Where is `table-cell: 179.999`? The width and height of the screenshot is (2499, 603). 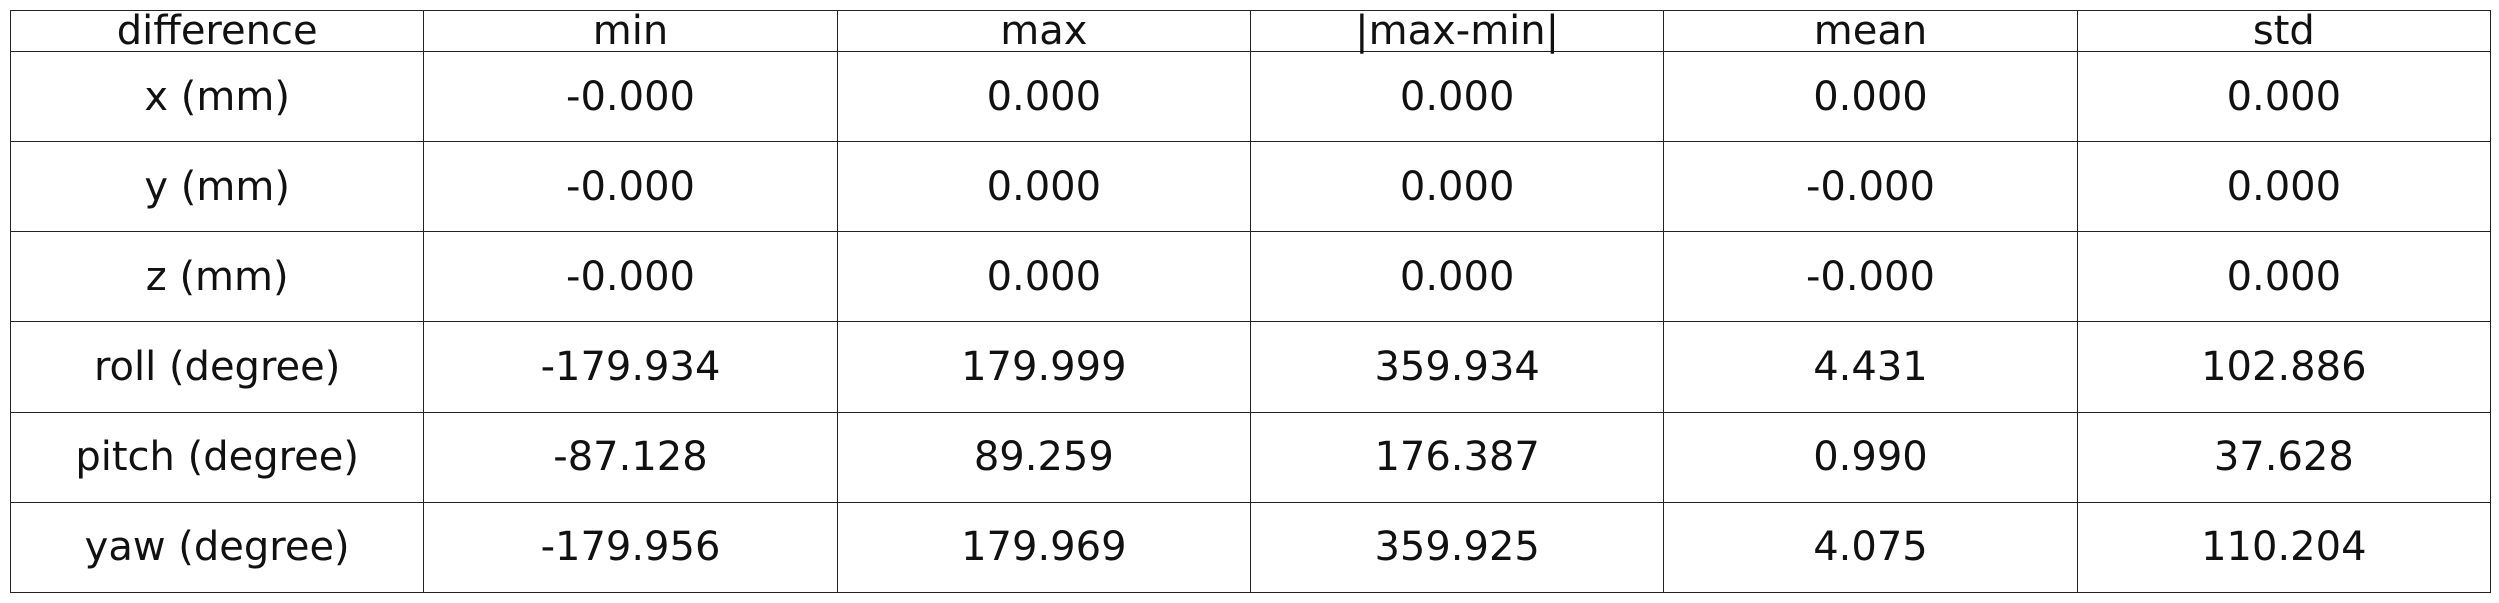
table-cell: 179.999 is located at coordinates (1043, 367).